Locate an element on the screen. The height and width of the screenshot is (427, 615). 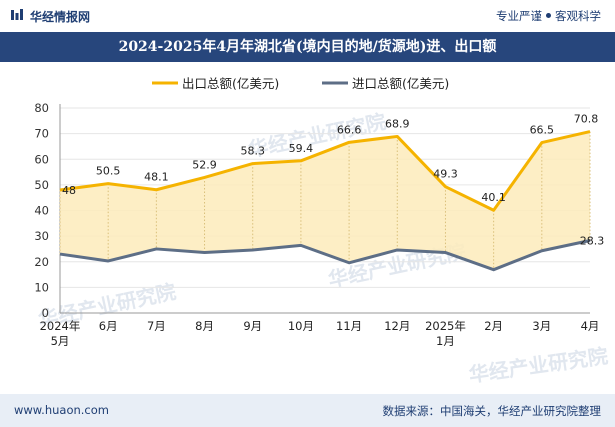
brand-name: 华经情报网 is located at coordinates (60, 17).